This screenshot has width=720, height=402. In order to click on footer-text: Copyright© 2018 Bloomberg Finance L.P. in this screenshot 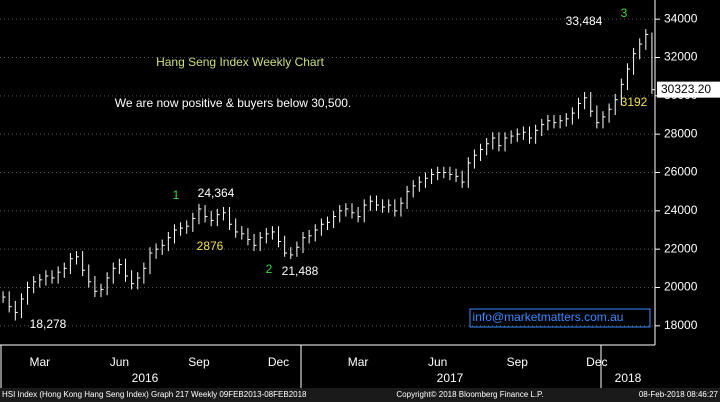, I will do `click(469, 394)`.